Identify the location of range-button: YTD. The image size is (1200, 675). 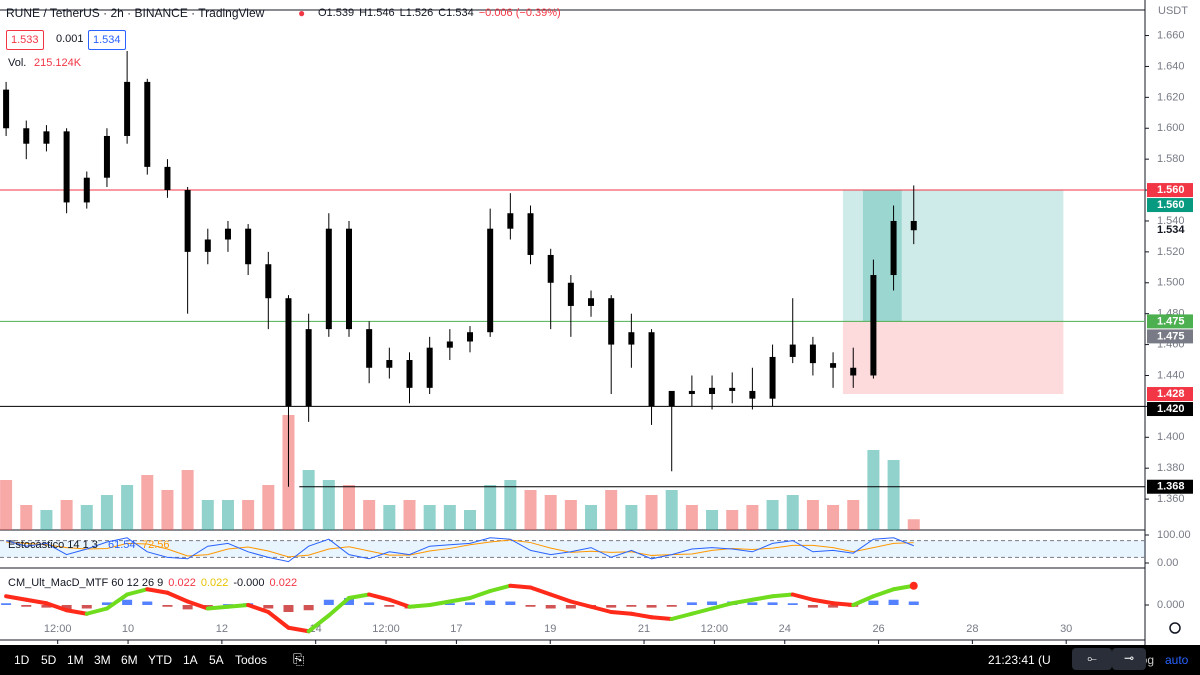
(160, 660).